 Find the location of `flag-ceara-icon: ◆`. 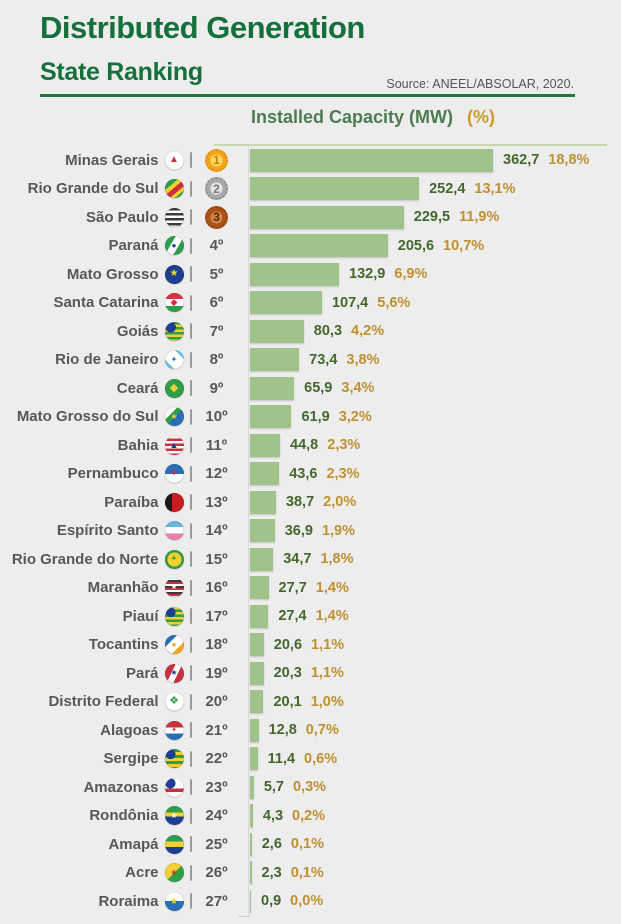

flag-ceara-icon: ◆ is located at coordinates (174, 388).